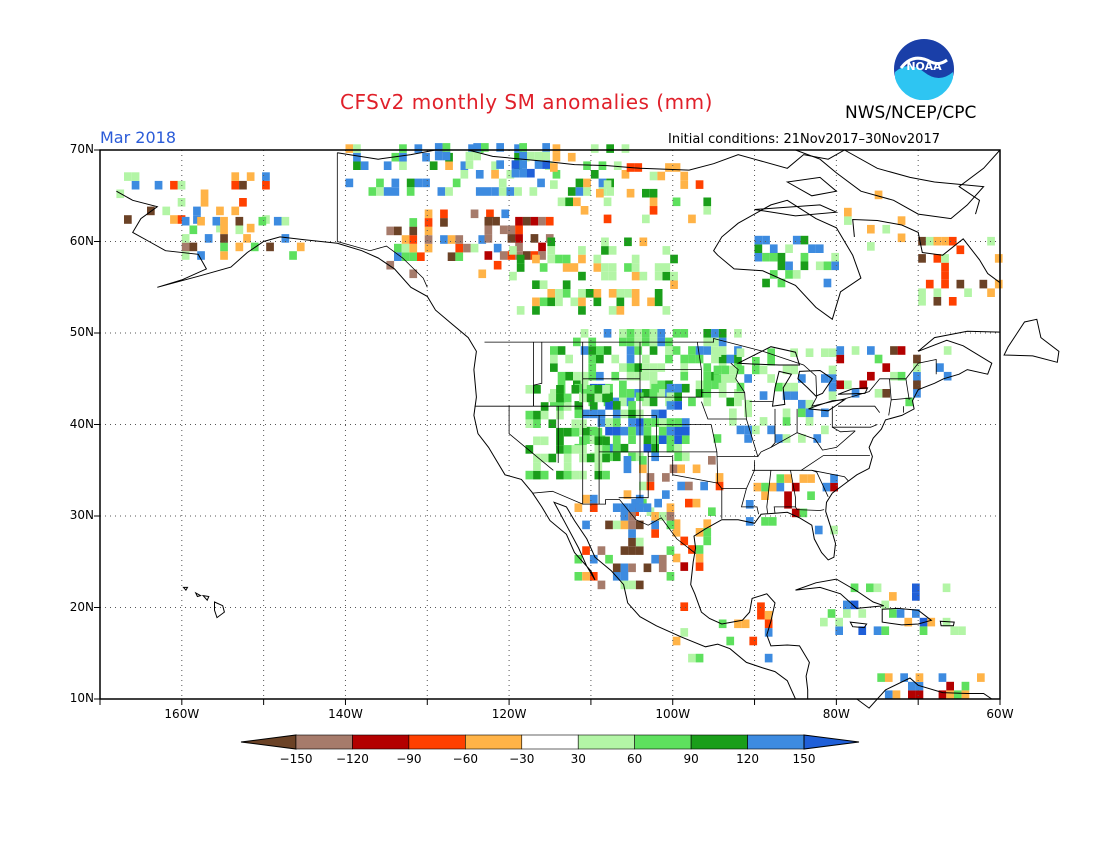 The height and width of the screenshot is (850, 1100). What do you see at coordinates (673, 714) in the screenshot?
I see `lon-label: 100W` at bounding box center [673, 714].